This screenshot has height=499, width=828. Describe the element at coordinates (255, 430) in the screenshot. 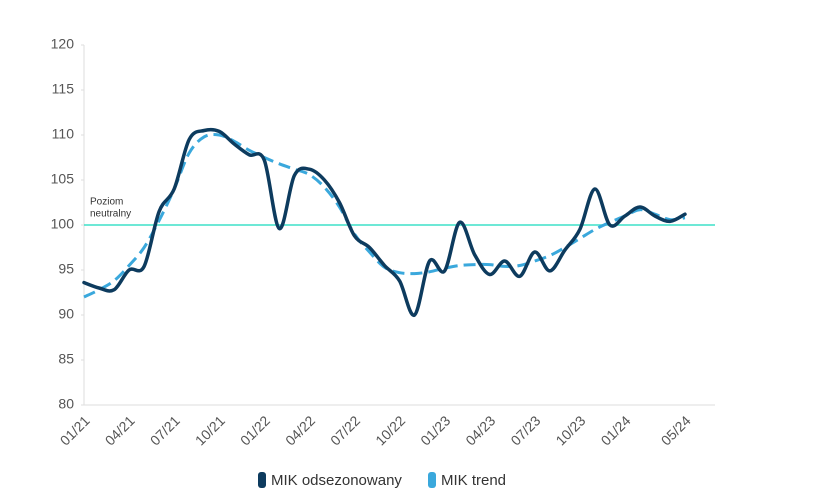

I see `x-tick-label: 01/22` at that location.